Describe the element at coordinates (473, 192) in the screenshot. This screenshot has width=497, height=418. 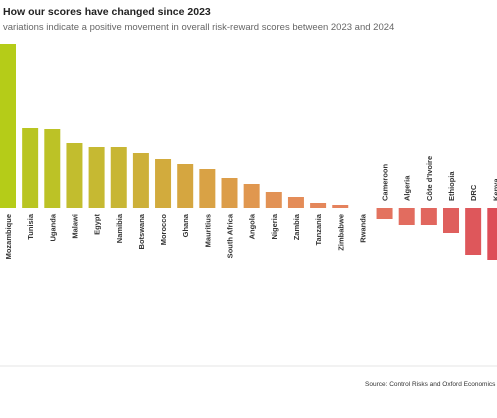
I see `category-label: DRC` at that location.